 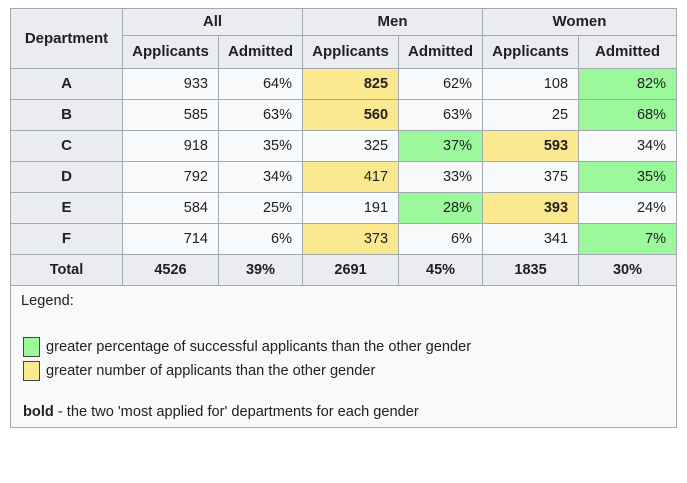 I want to click on cell-women-applicants: 341, so click(x=531, y=239).